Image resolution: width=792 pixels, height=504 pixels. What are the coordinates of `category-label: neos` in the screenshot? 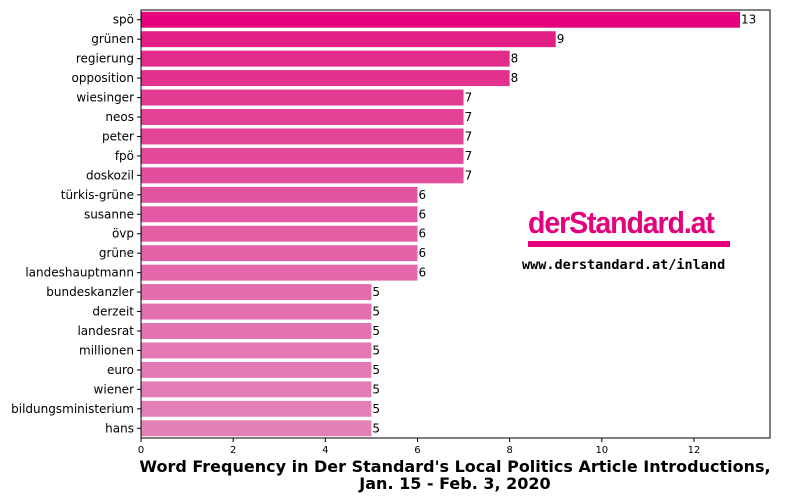 It's located at (119, 117).